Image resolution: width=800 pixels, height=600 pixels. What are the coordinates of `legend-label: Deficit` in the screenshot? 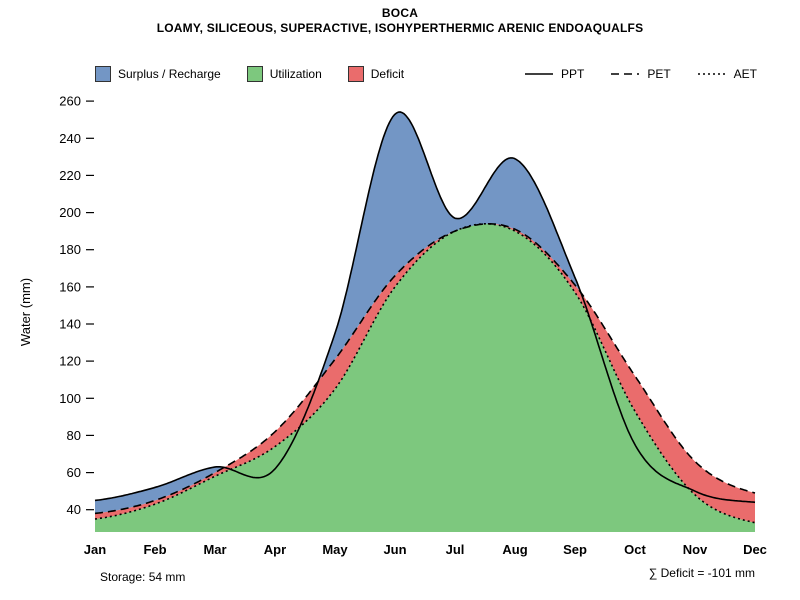 It's located at (387, 74).